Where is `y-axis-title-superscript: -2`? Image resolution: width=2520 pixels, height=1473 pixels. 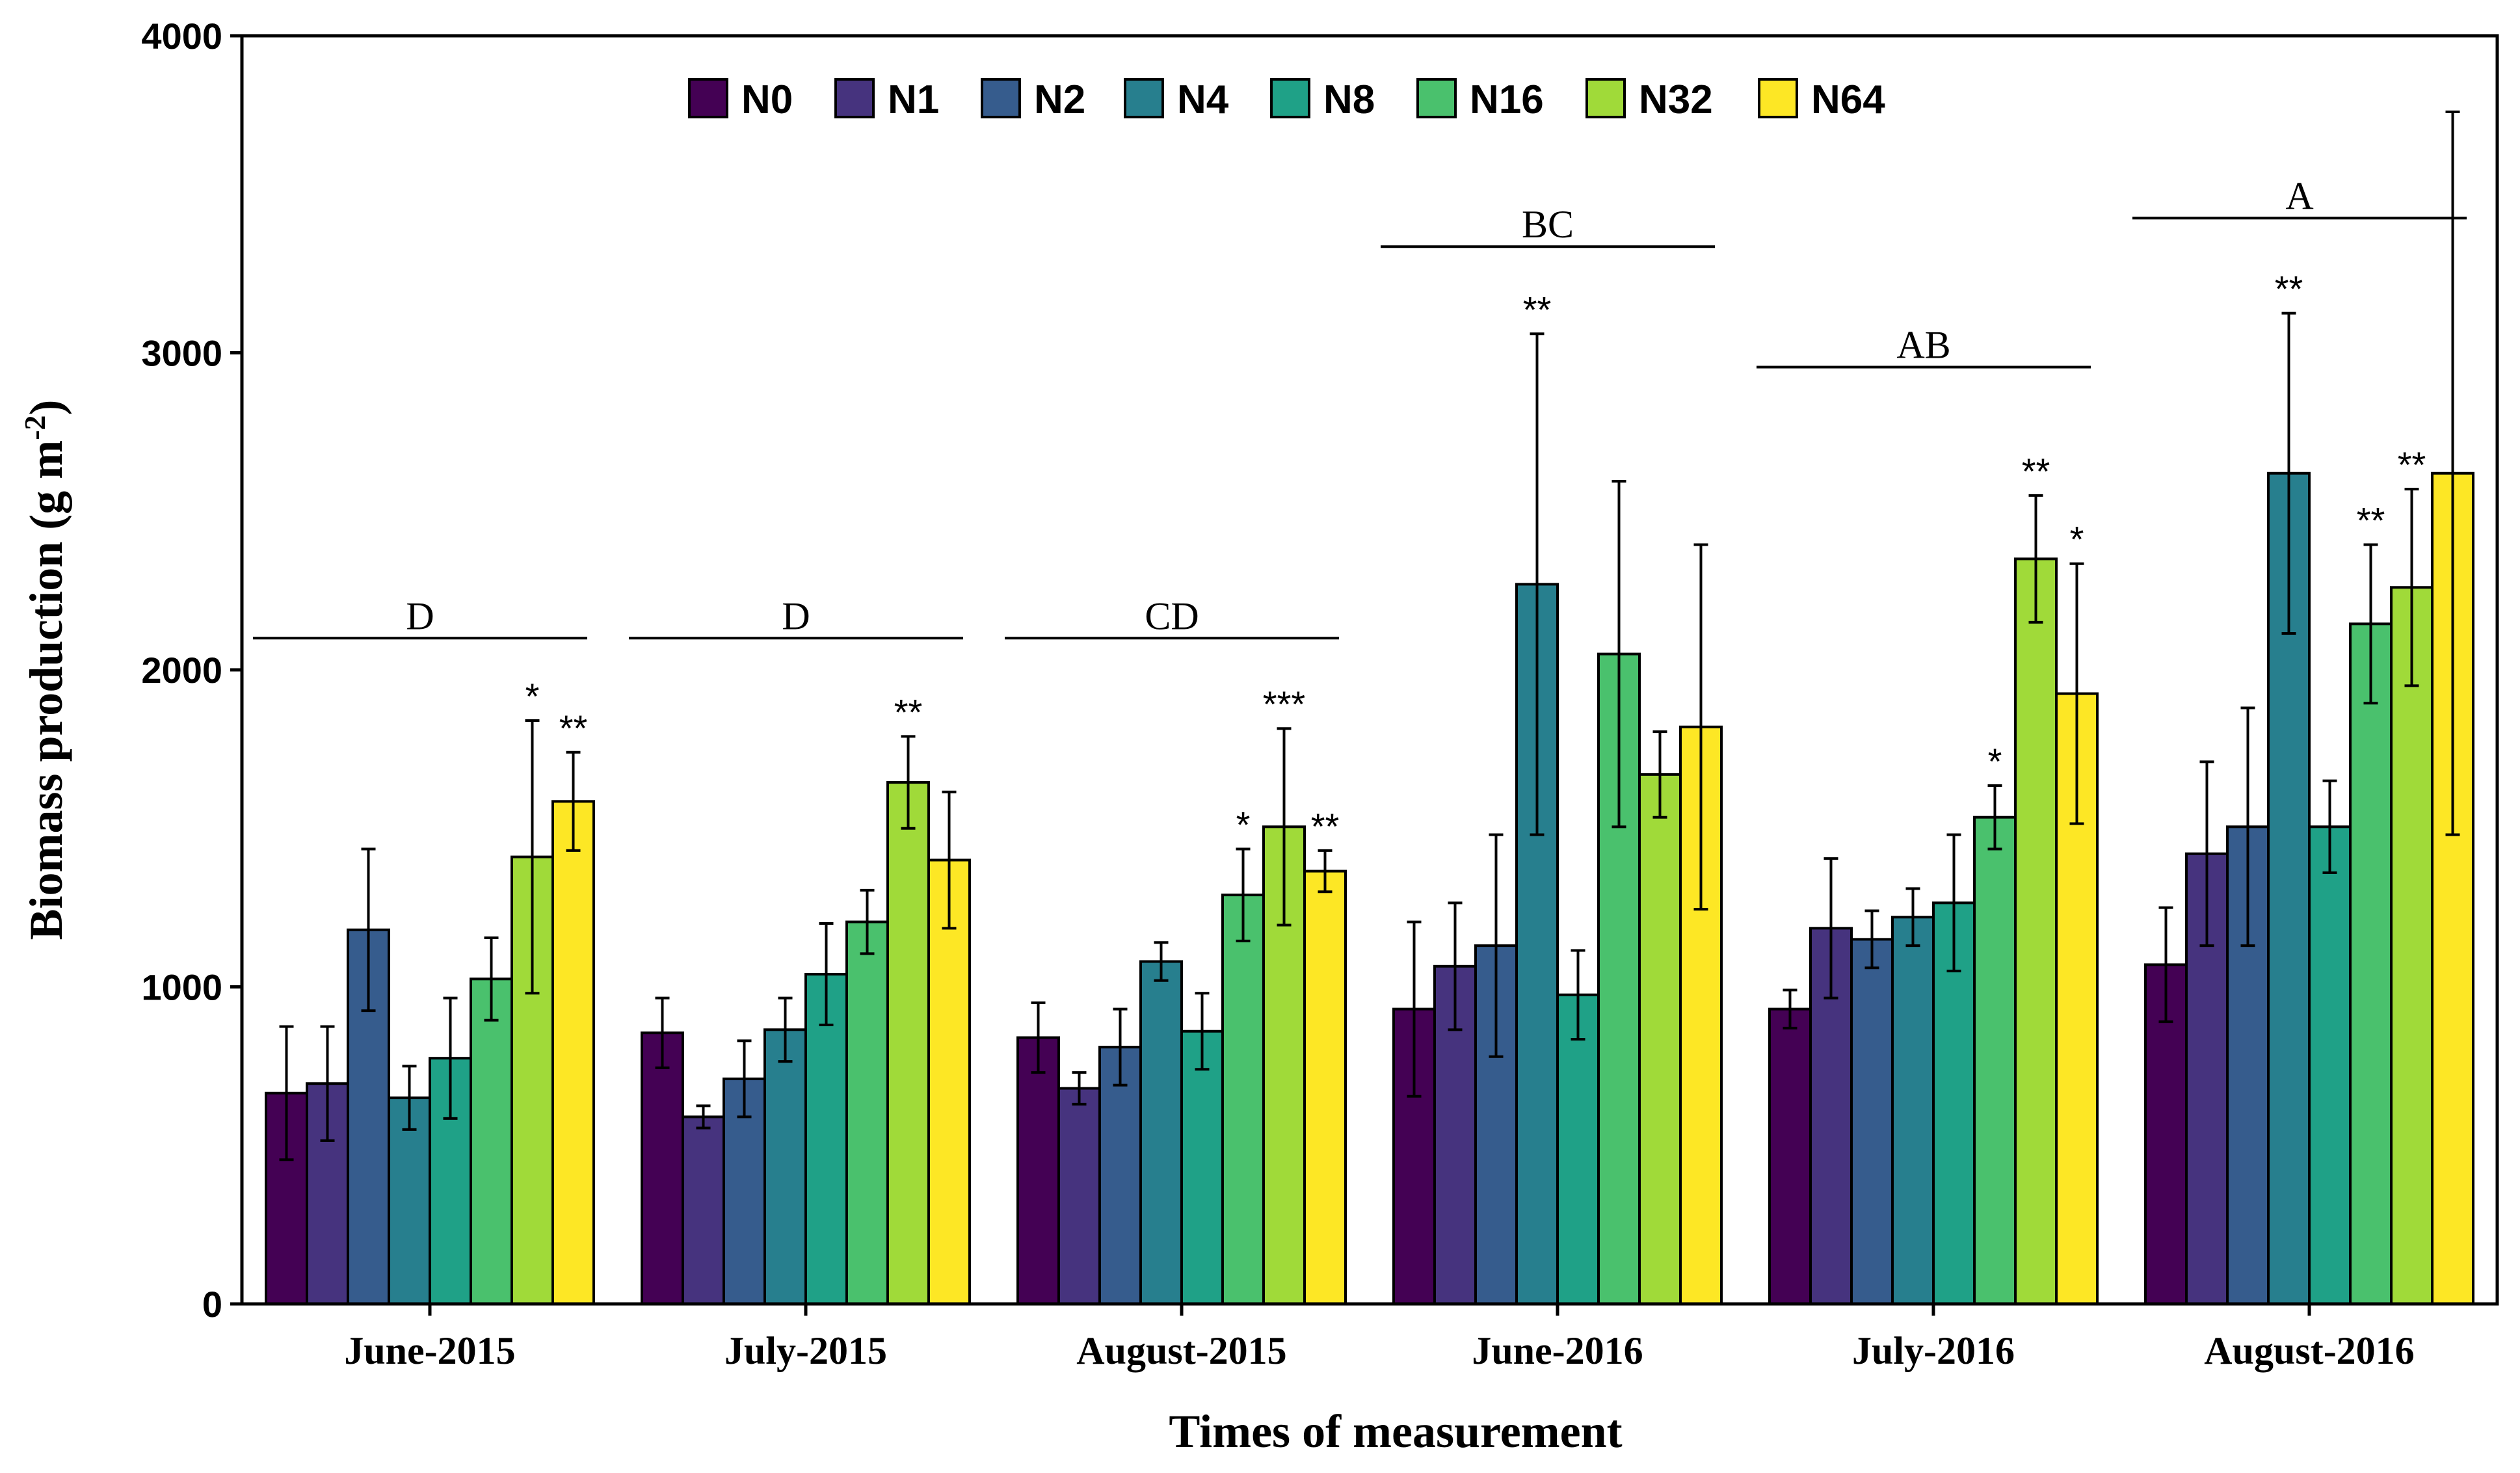 y-axis-title-superscript: -2 is located at coordinates (34, 428).